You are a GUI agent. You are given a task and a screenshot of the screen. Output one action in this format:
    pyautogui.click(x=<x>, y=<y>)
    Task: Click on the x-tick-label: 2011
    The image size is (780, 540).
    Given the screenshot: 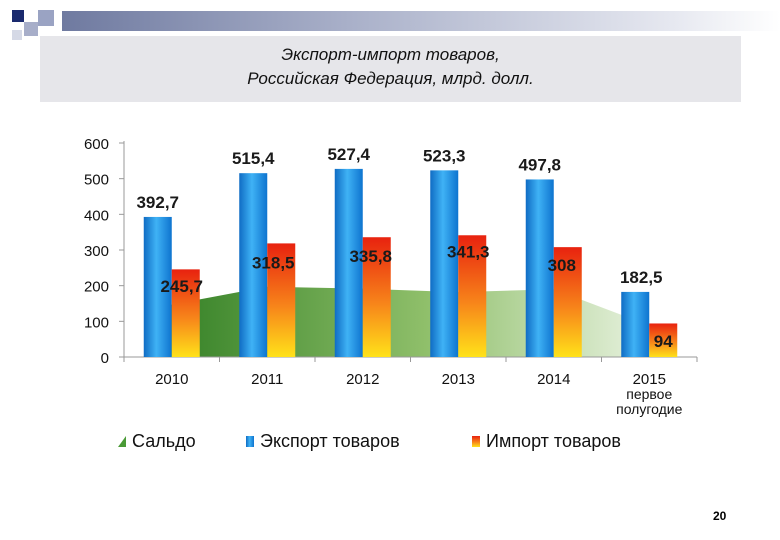 What is the action you would take?
    pyautogui.click(x=267, y=379)
    